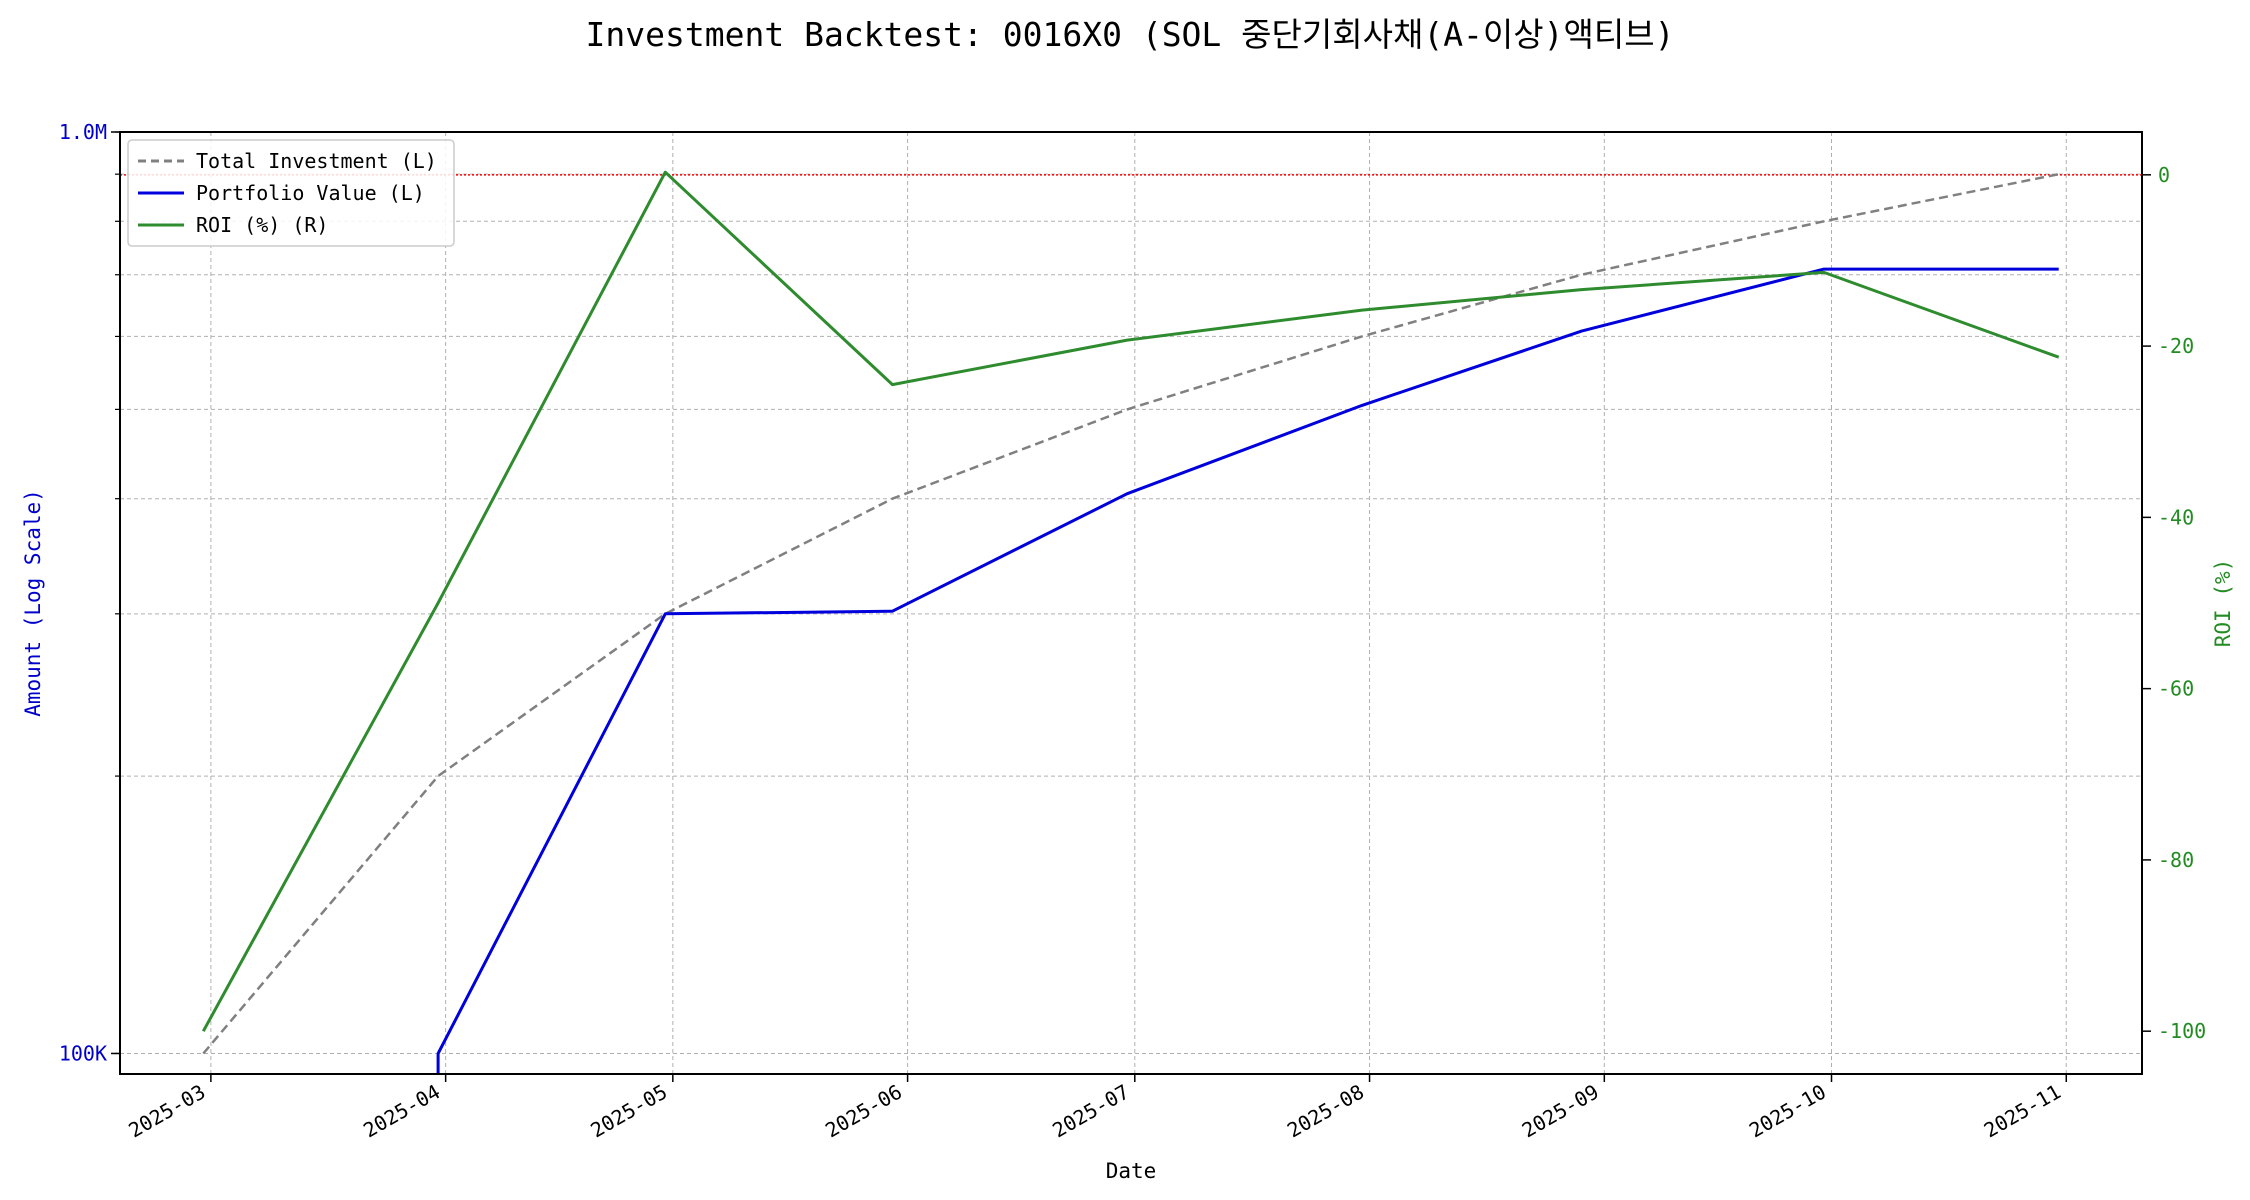  Describe the element at coordinates (83, 1053) in the screenshot. I see `y-left-tick-label: 100K` at that location.